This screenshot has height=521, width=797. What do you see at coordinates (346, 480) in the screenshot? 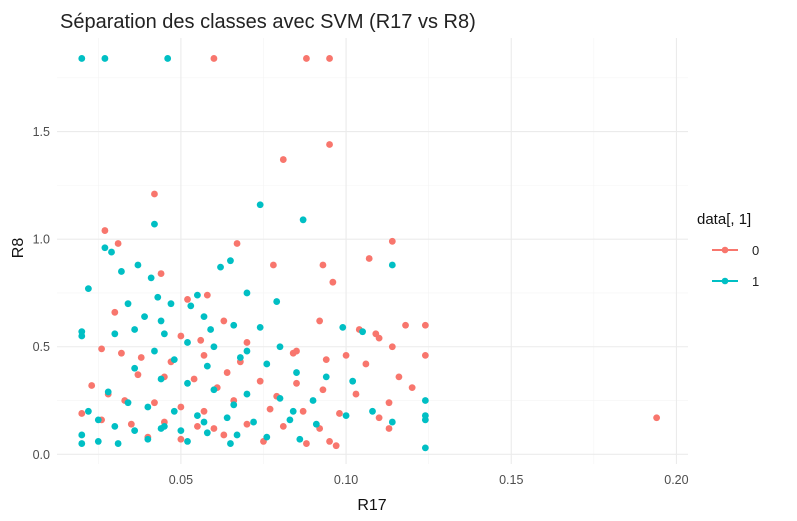
I see `x-tick-label-1: 0.10` at bounding box center [346, 480].